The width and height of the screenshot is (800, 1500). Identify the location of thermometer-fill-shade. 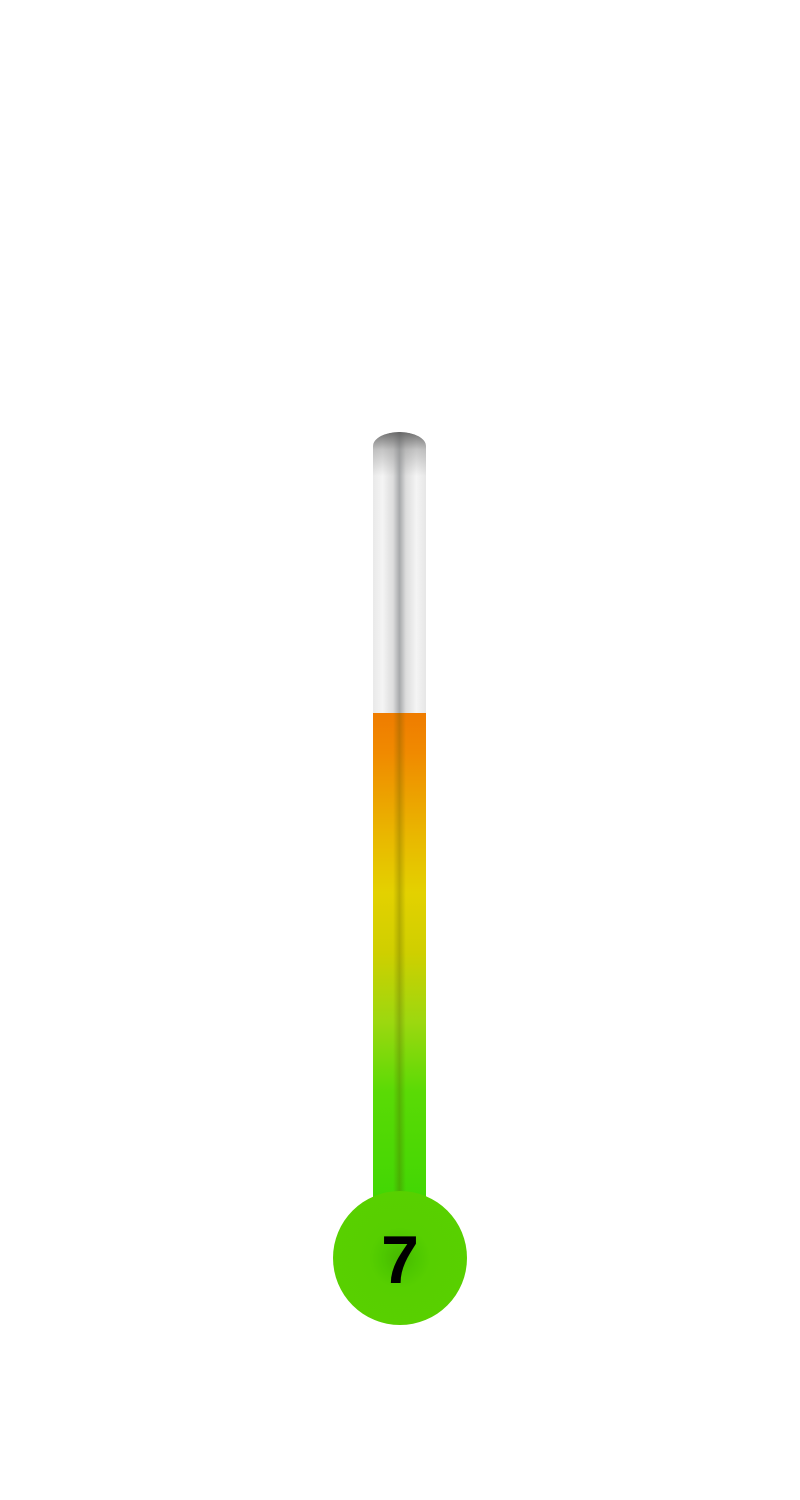
(399, 962).